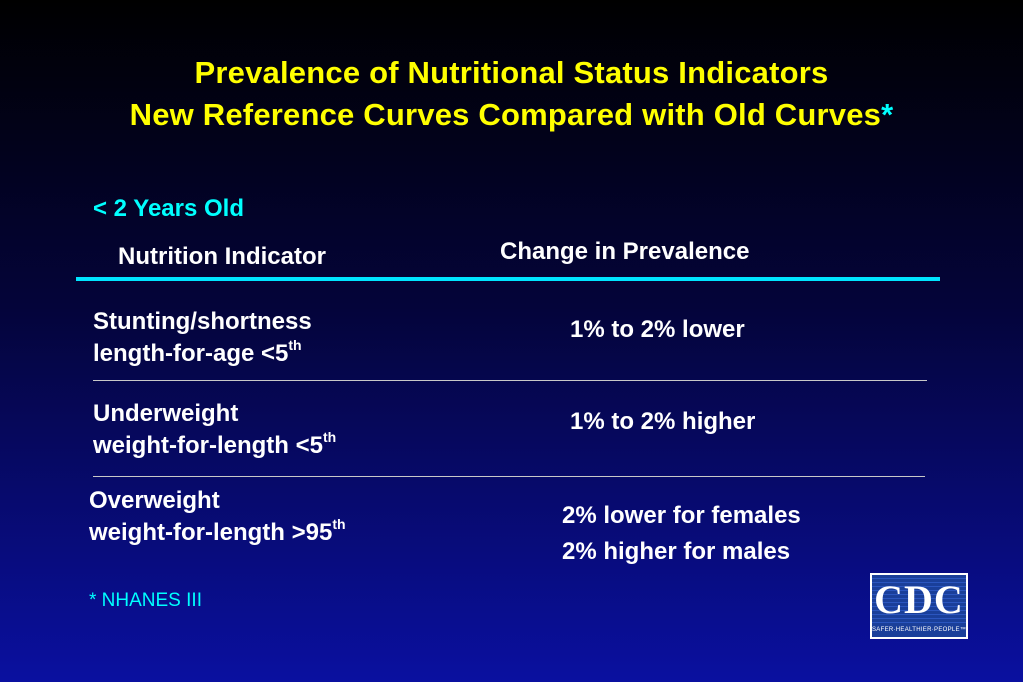 The height and width of the screenshot is (682, 1023). I want to click on table-row-2-change: 1% to 2% higher, so click(662, 422).